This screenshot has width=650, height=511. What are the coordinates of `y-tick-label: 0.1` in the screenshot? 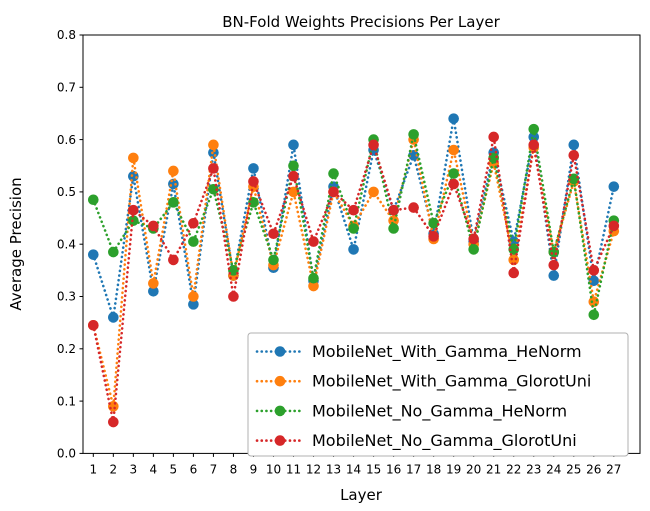 It's located at (66, 401).